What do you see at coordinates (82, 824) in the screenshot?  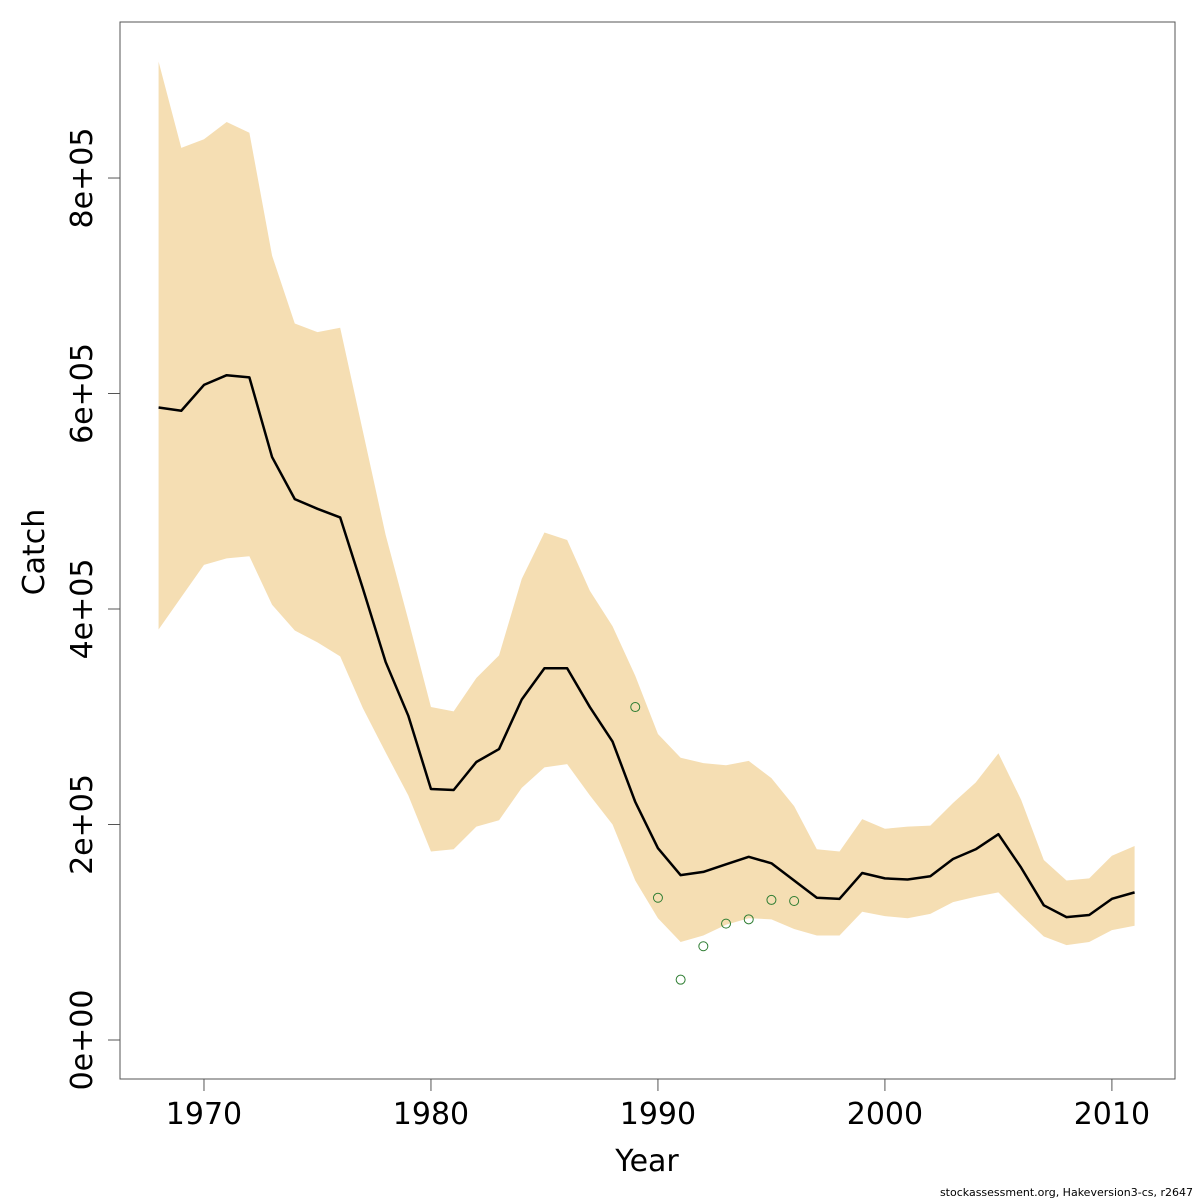 I see `y-tick-label: 2e+05` at bounding box center [82, 824].